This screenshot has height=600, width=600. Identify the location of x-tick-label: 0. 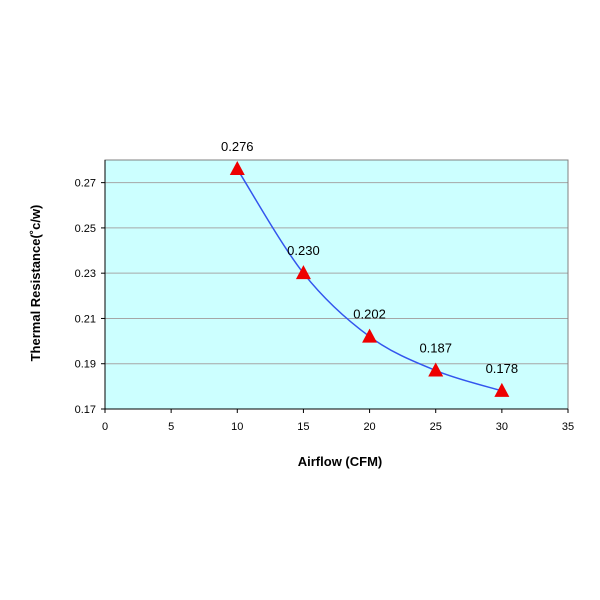
(105, 427).